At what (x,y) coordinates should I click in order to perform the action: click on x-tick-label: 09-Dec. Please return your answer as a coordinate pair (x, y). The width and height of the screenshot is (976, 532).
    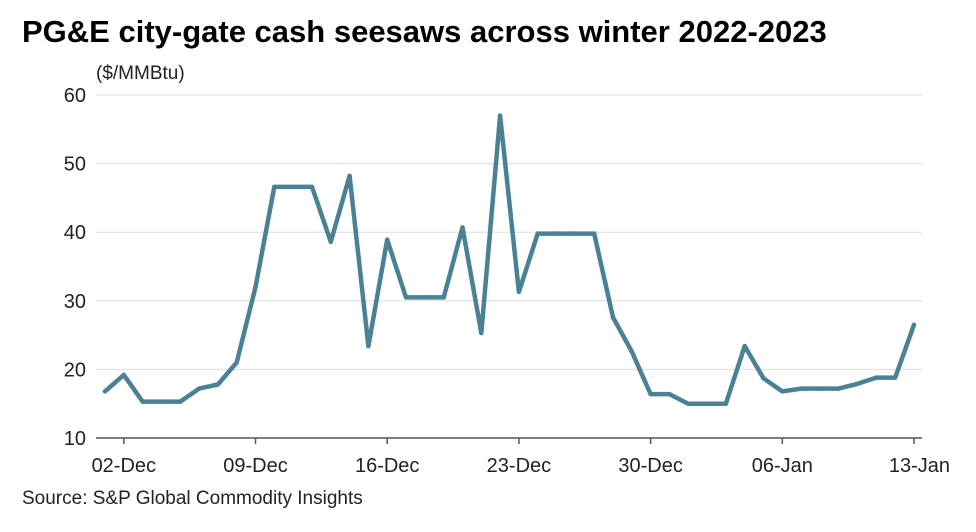
    Looking at the image, I should click on (255, 466).